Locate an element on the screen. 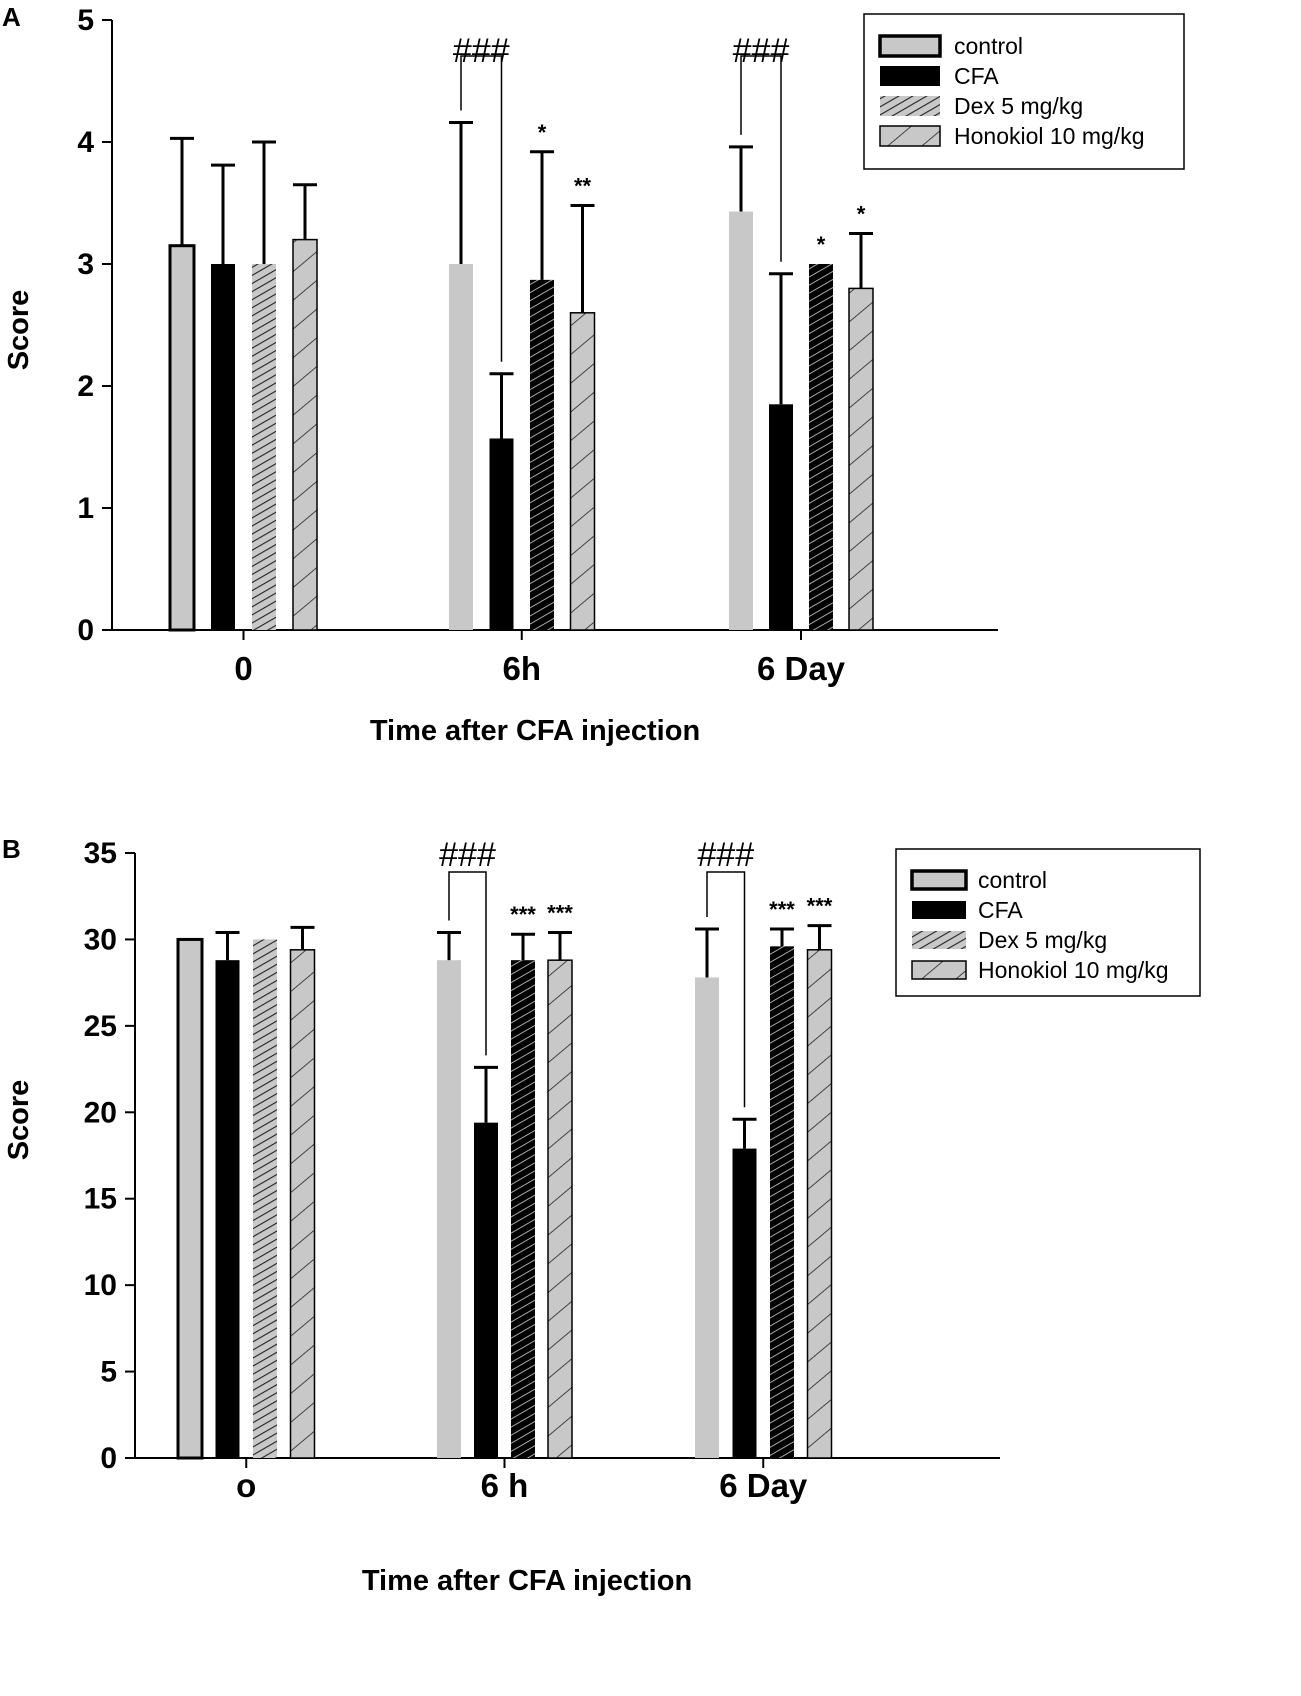 The width and height of the screenshot is (1301, 1696). y-tick-label: 3 is located at coordinates (85, 264).